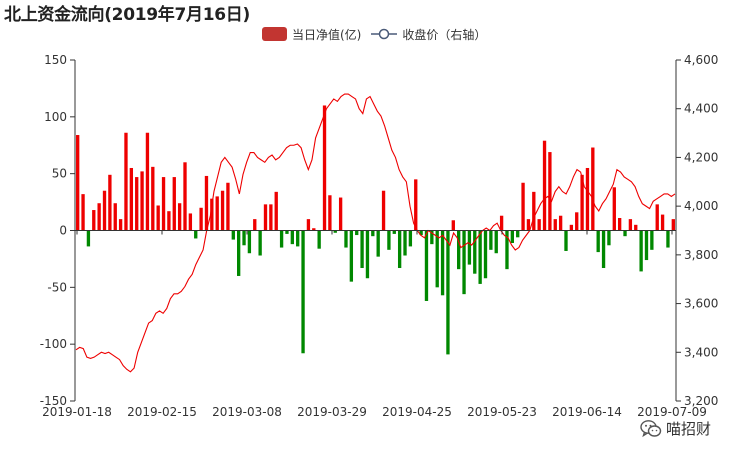  I want to click on legend-label-close-price: 收盘价（右轴）, so click(444, 34).